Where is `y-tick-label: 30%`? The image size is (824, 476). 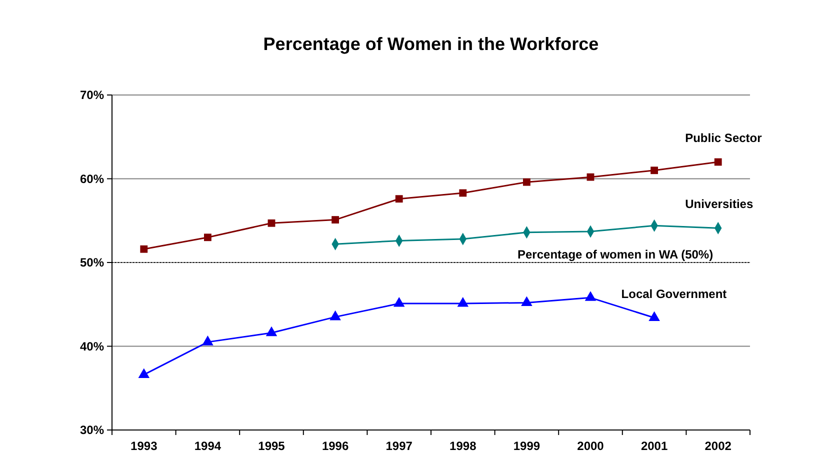 y-tick-label: 30% is located at coordinates (92, 430).